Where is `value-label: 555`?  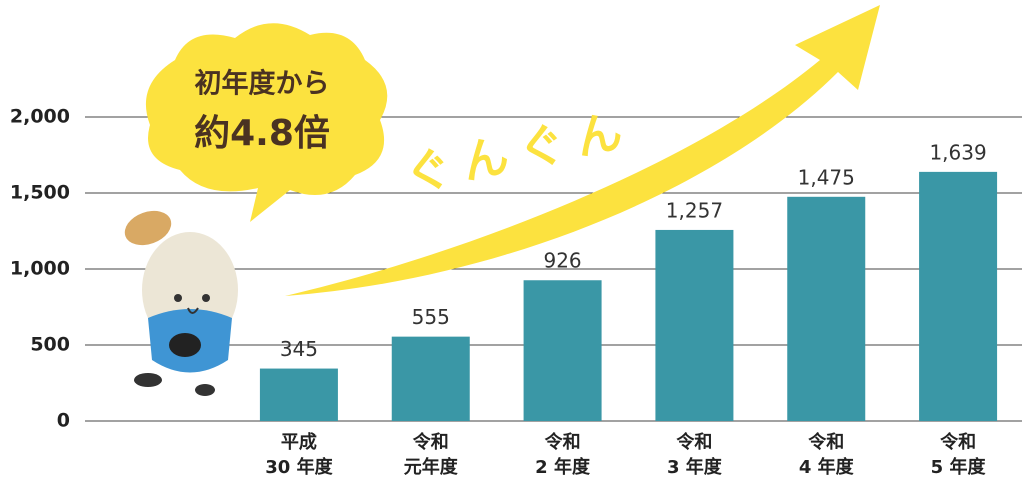
value-label: 555 is located at coordinates (431, 317).